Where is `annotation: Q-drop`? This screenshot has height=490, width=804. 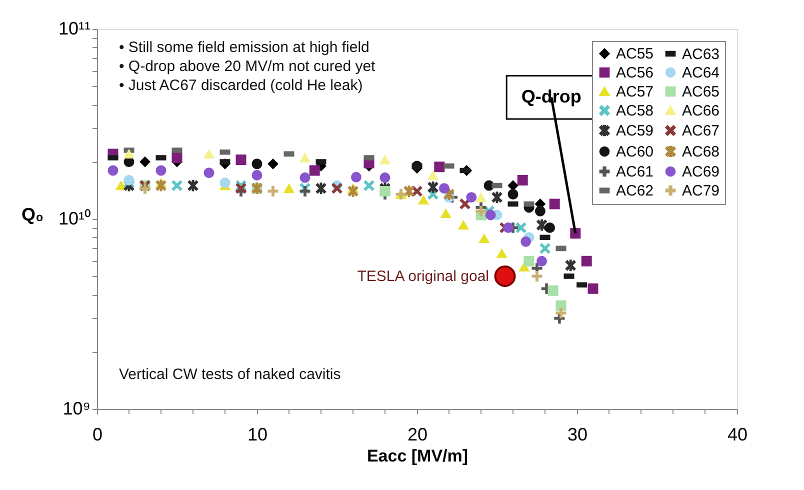
annotation: Q-drop is located at coordinates (551, 96).